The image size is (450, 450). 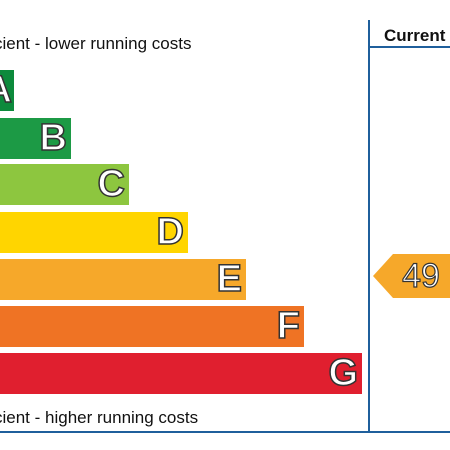 I want to click on band-a: A, so click(x=7, y=90).